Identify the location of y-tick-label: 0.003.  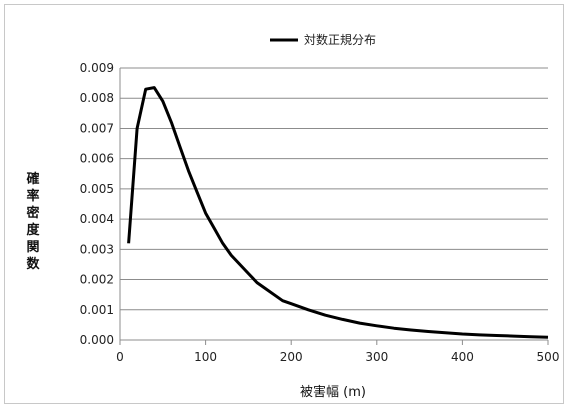
(97, 249).